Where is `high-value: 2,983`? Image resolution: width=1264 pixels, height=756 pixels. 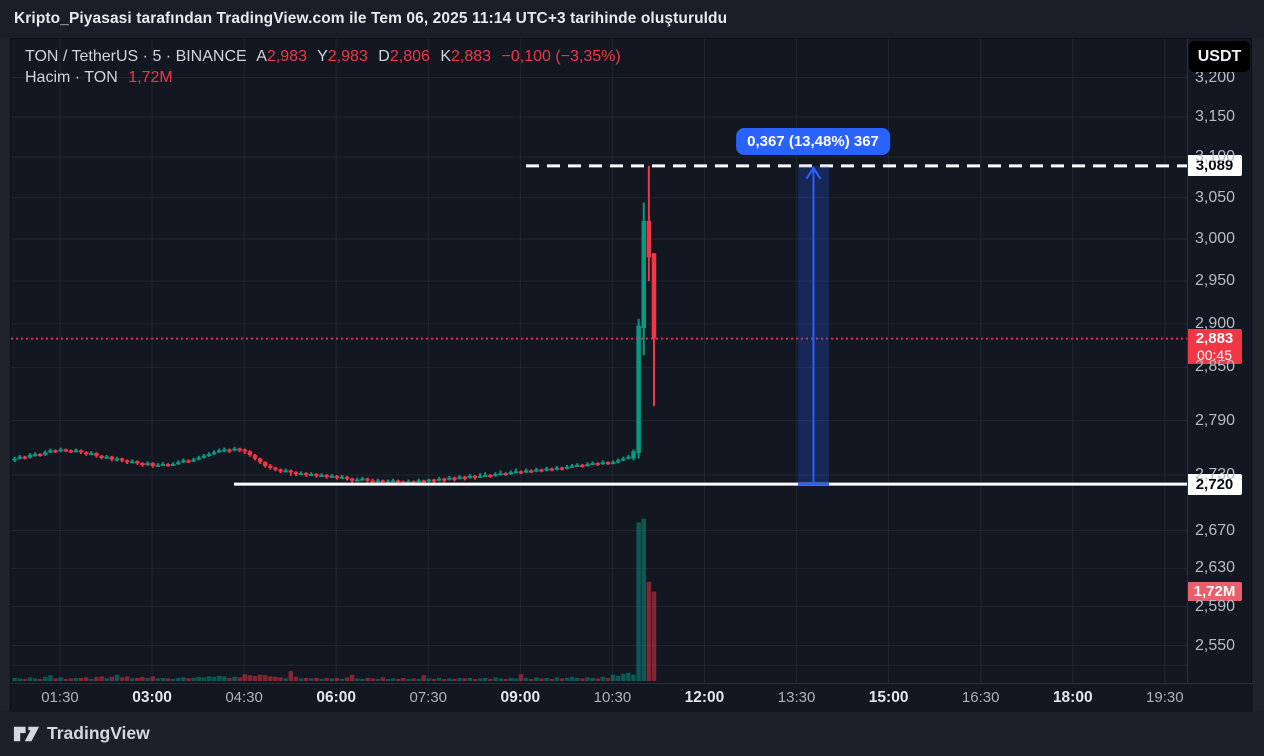
high-value: 2,983 is located at coordinates (347, 56).